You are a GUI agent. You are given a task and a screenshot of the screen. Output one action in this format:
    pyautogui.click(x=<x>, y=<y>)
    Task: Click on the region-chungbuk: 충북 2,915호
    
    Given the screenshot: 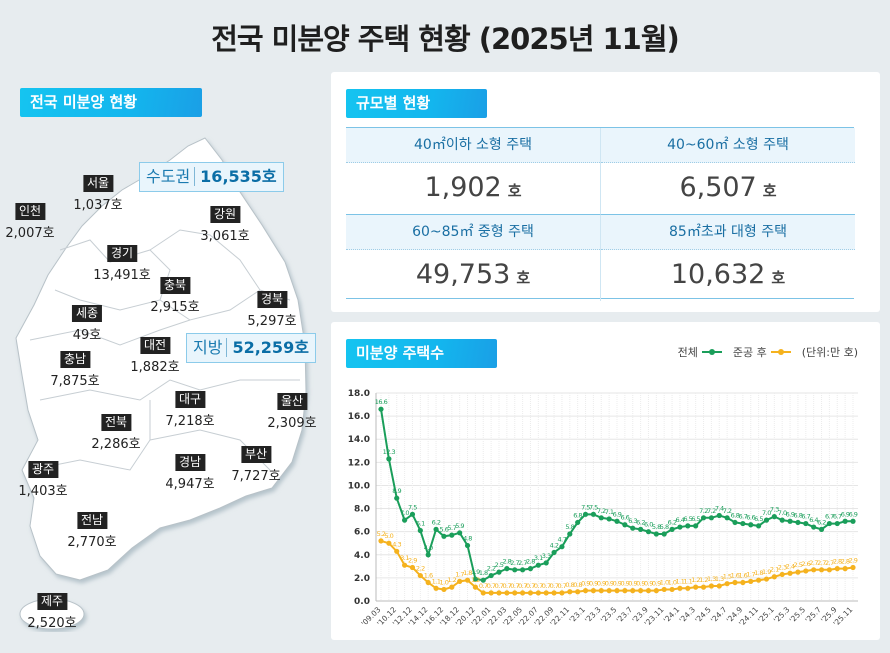 What is the action you would take?
    pyautogui.click(x=175, y=294)
    